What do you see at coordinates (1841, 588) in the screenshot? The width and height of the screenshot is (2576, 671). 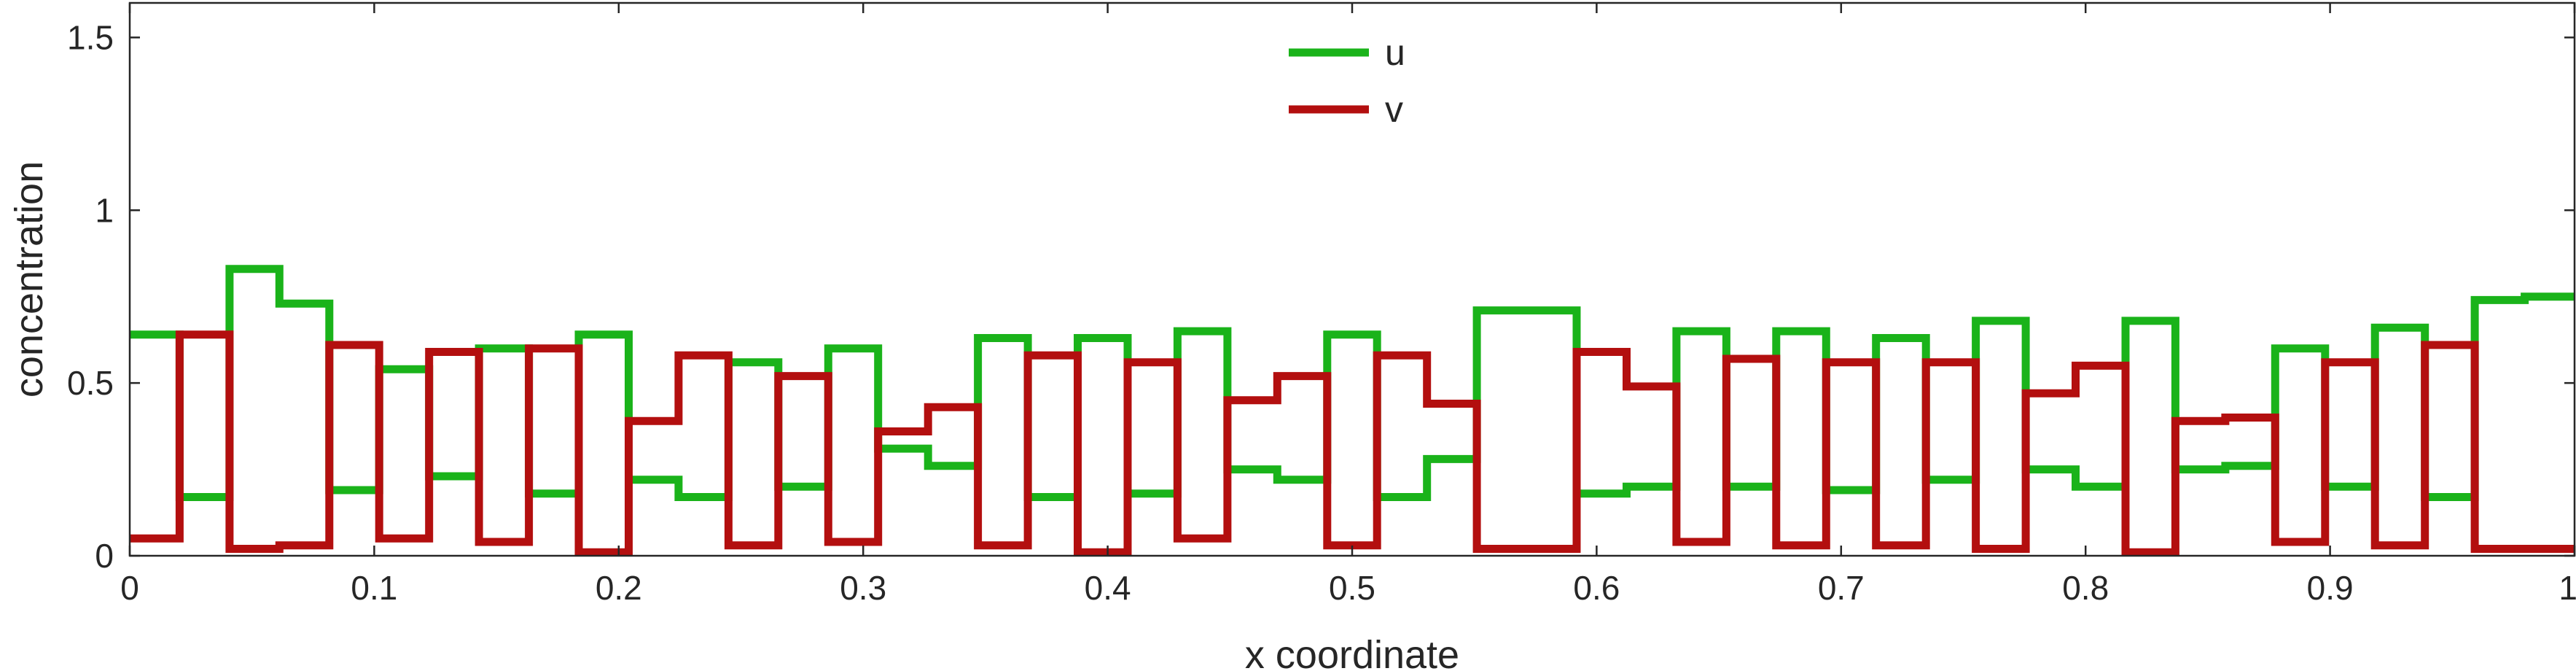 I see `x-tick-label: 0.7` at bounding box center [1841, 588].